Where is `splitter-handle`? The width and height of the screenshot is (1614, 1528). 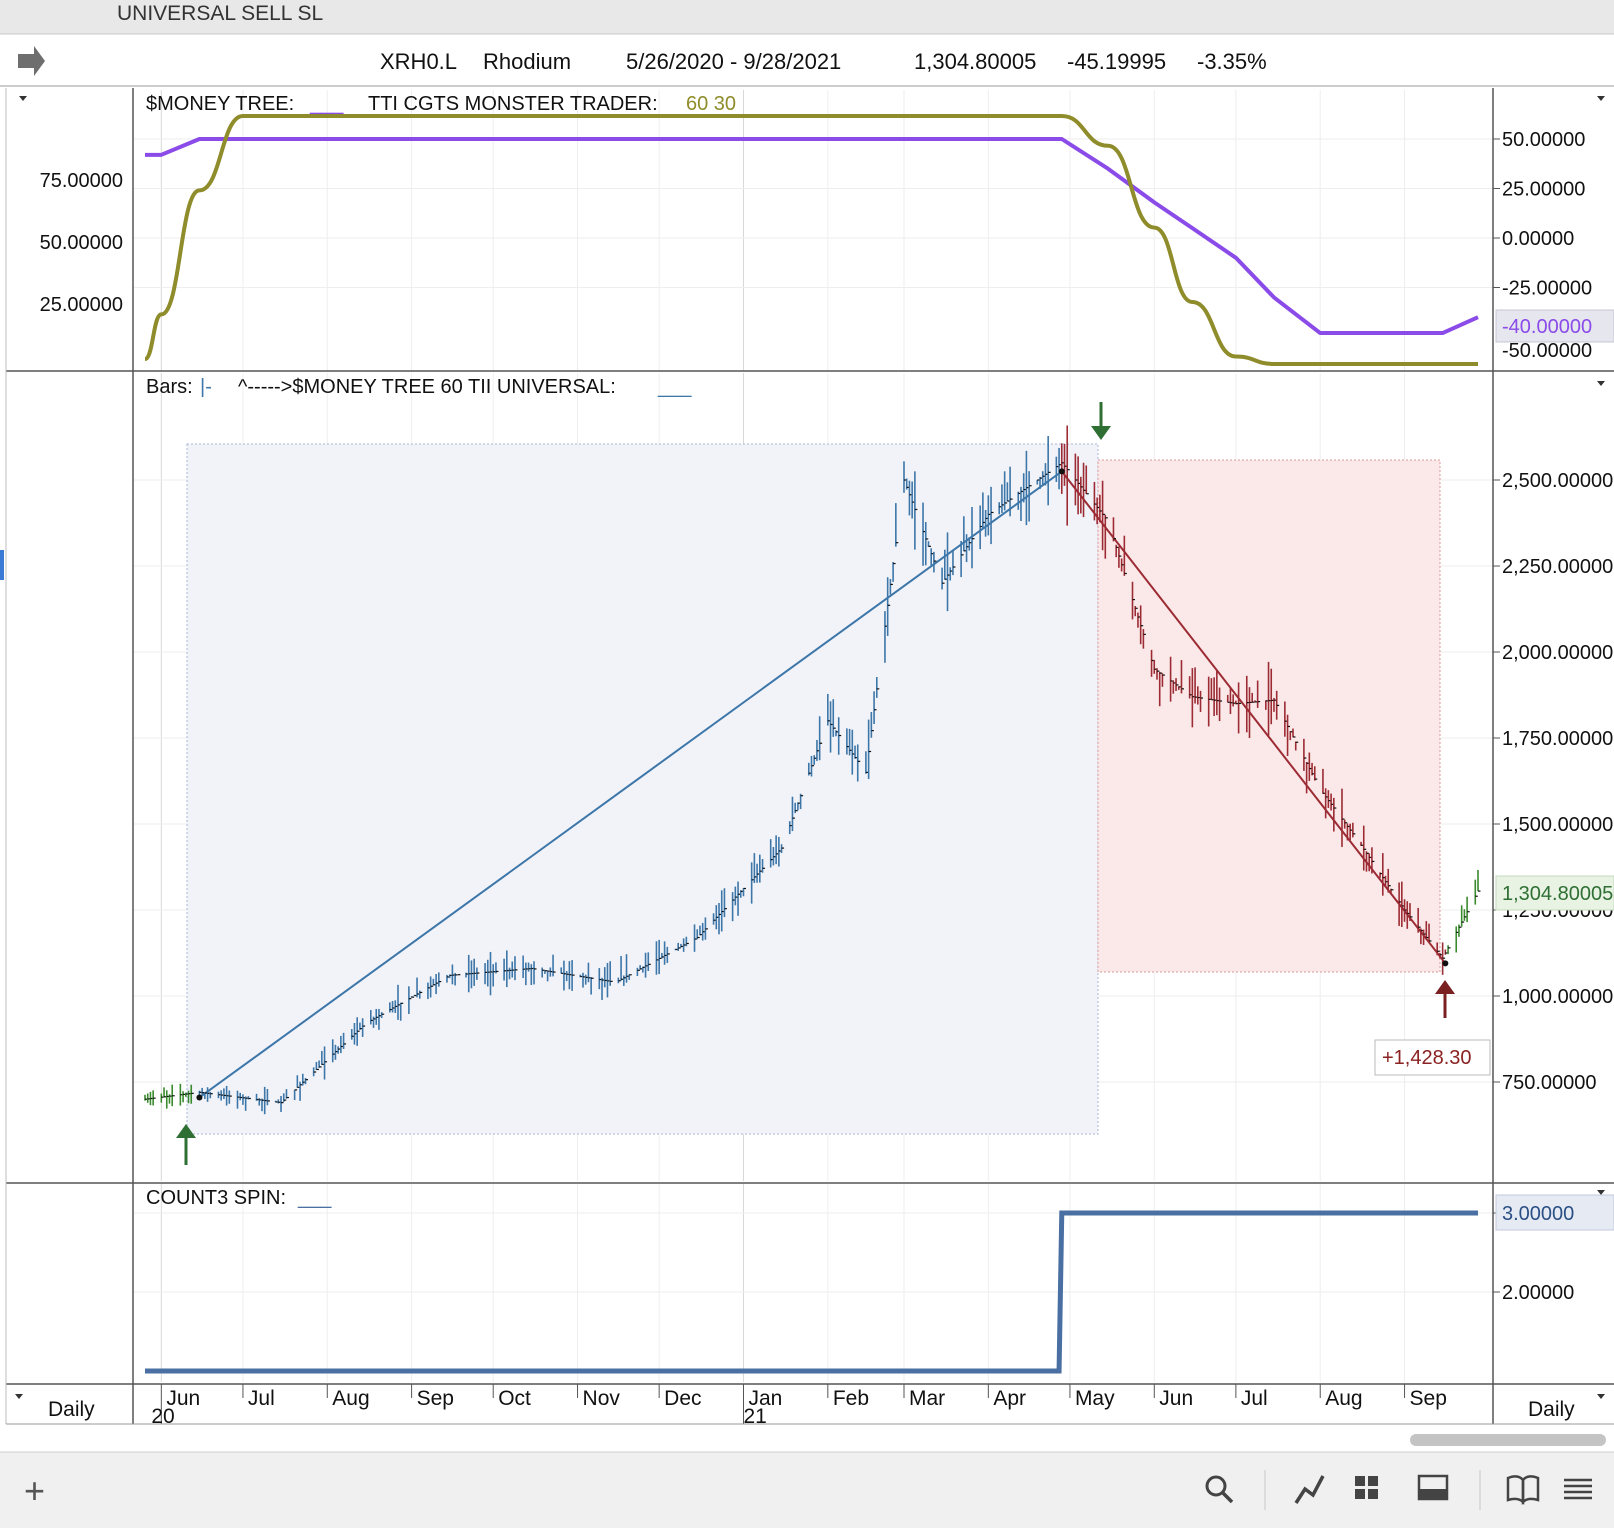 splitter-handle is located at coordinates (2, 565).